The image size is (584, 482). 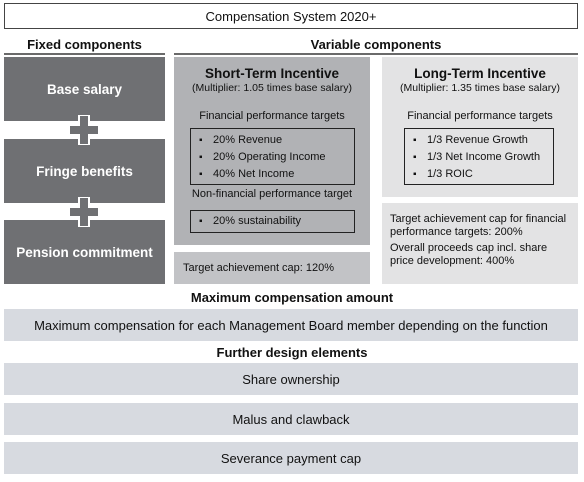 What do you see at coordinates (84, 44) in the screenshot?
I see `fixed-components-heading: Fixed components` at bounding box center [84, 44].